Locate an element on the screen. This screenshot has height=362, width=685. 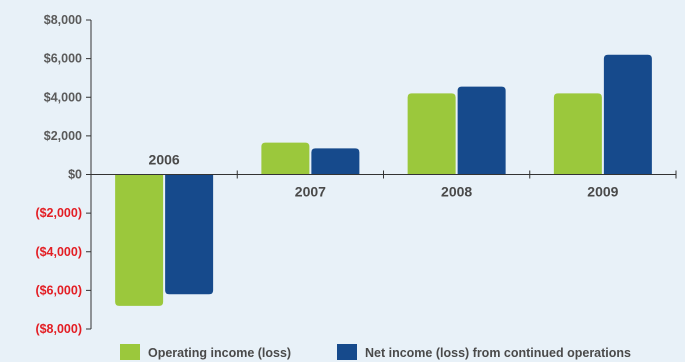
x-axis: 2006 2007 2008 2009 is located at coordinates (384, 176).